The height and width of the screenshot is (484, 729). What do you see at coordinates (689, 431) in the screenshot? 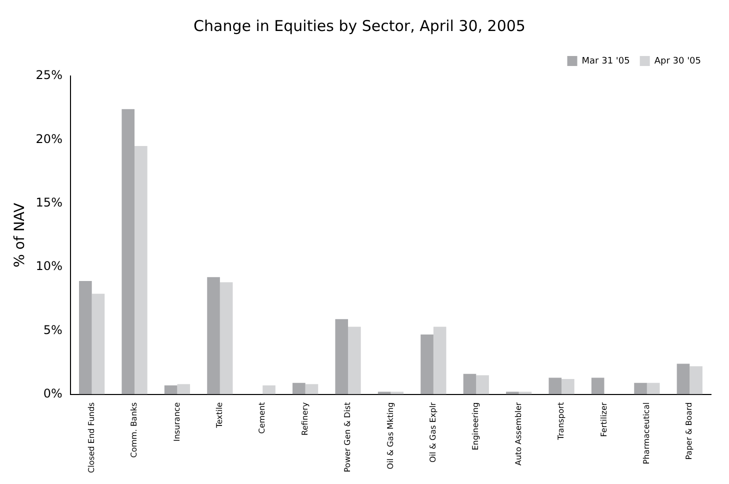
I see `x-tick-label: Paper & Board` at bounding box center [689, 431].